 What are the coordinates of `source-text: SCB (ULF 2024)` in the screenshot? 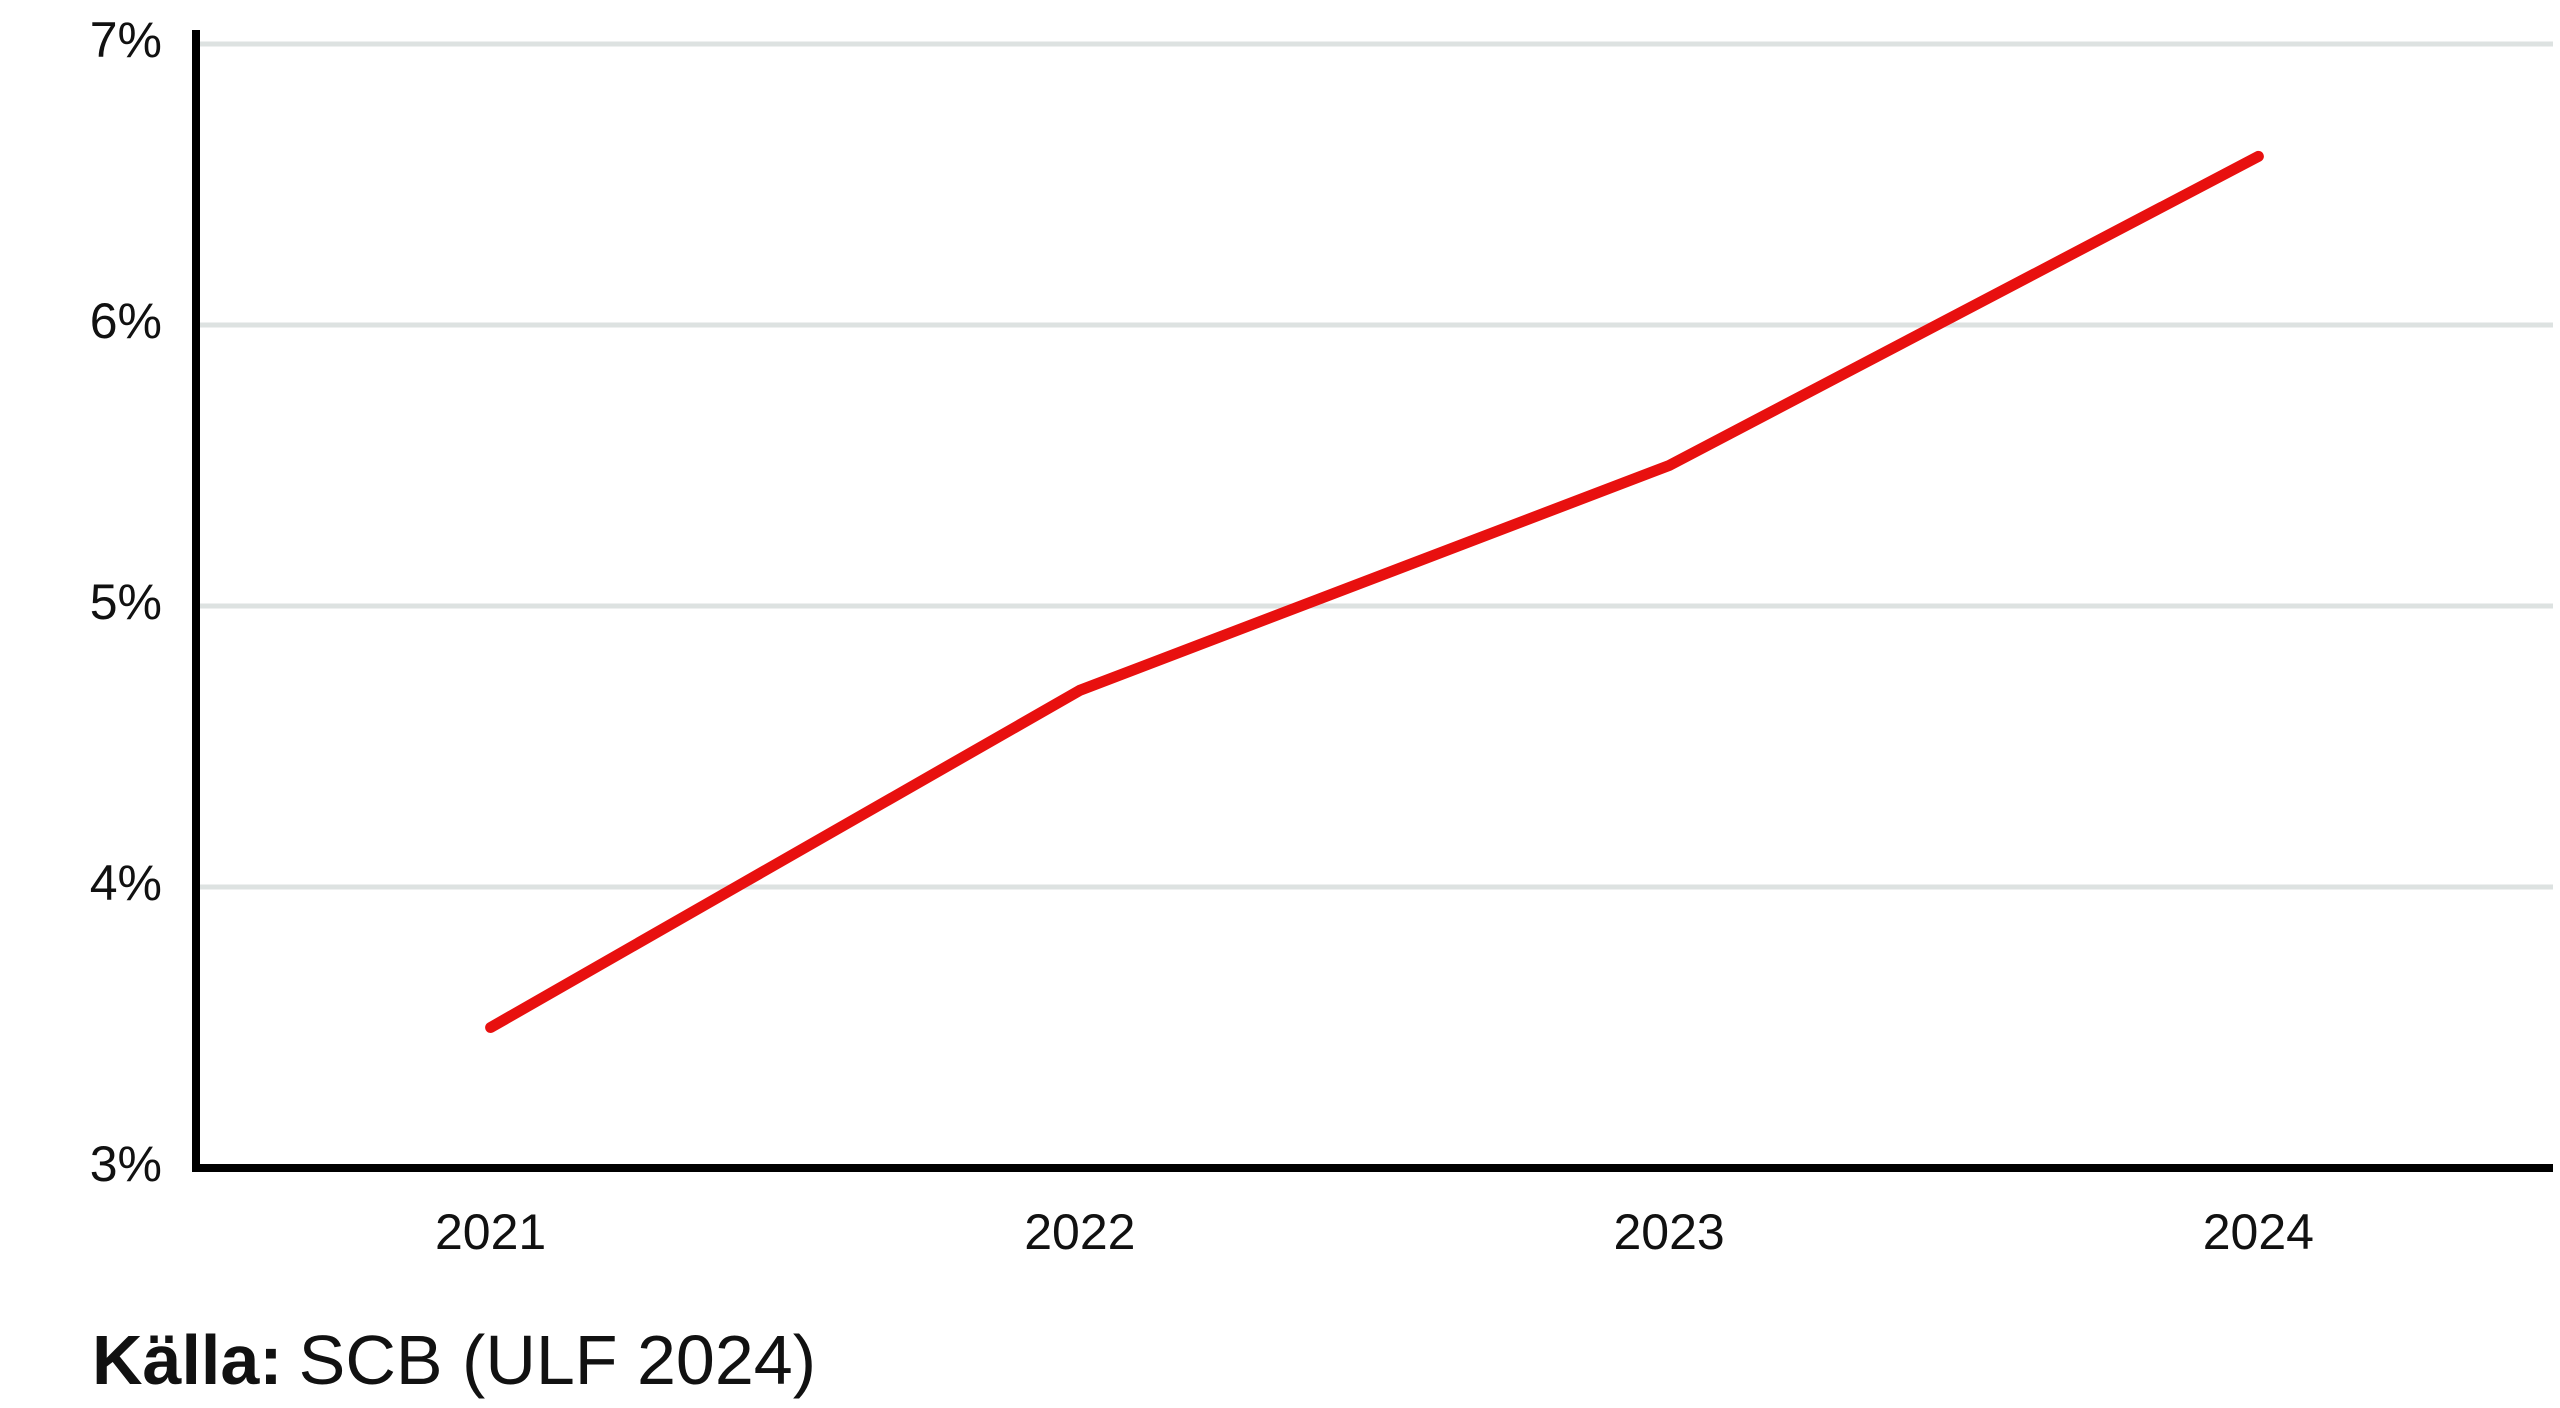 It's located at (557, 1360).